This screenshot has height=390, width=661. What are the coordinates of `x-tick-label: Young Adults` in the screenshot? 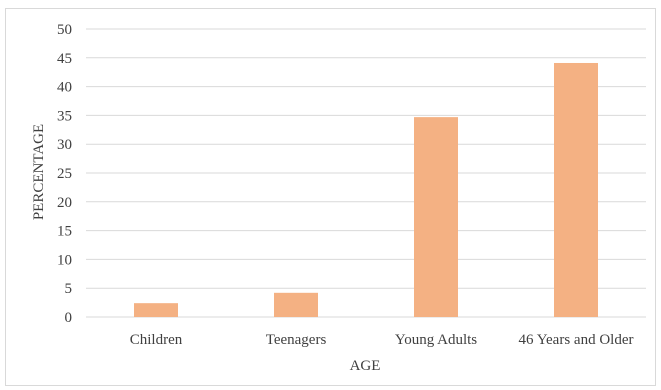 It's located at (436, 340).